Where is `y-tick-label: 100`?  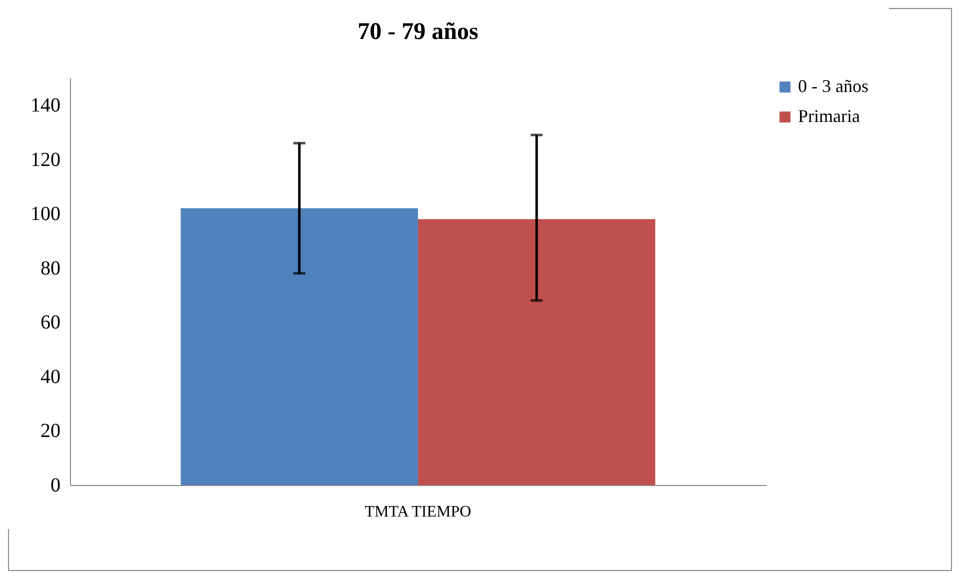 y-tick-label: 100 is located at coordinates (45, 214).